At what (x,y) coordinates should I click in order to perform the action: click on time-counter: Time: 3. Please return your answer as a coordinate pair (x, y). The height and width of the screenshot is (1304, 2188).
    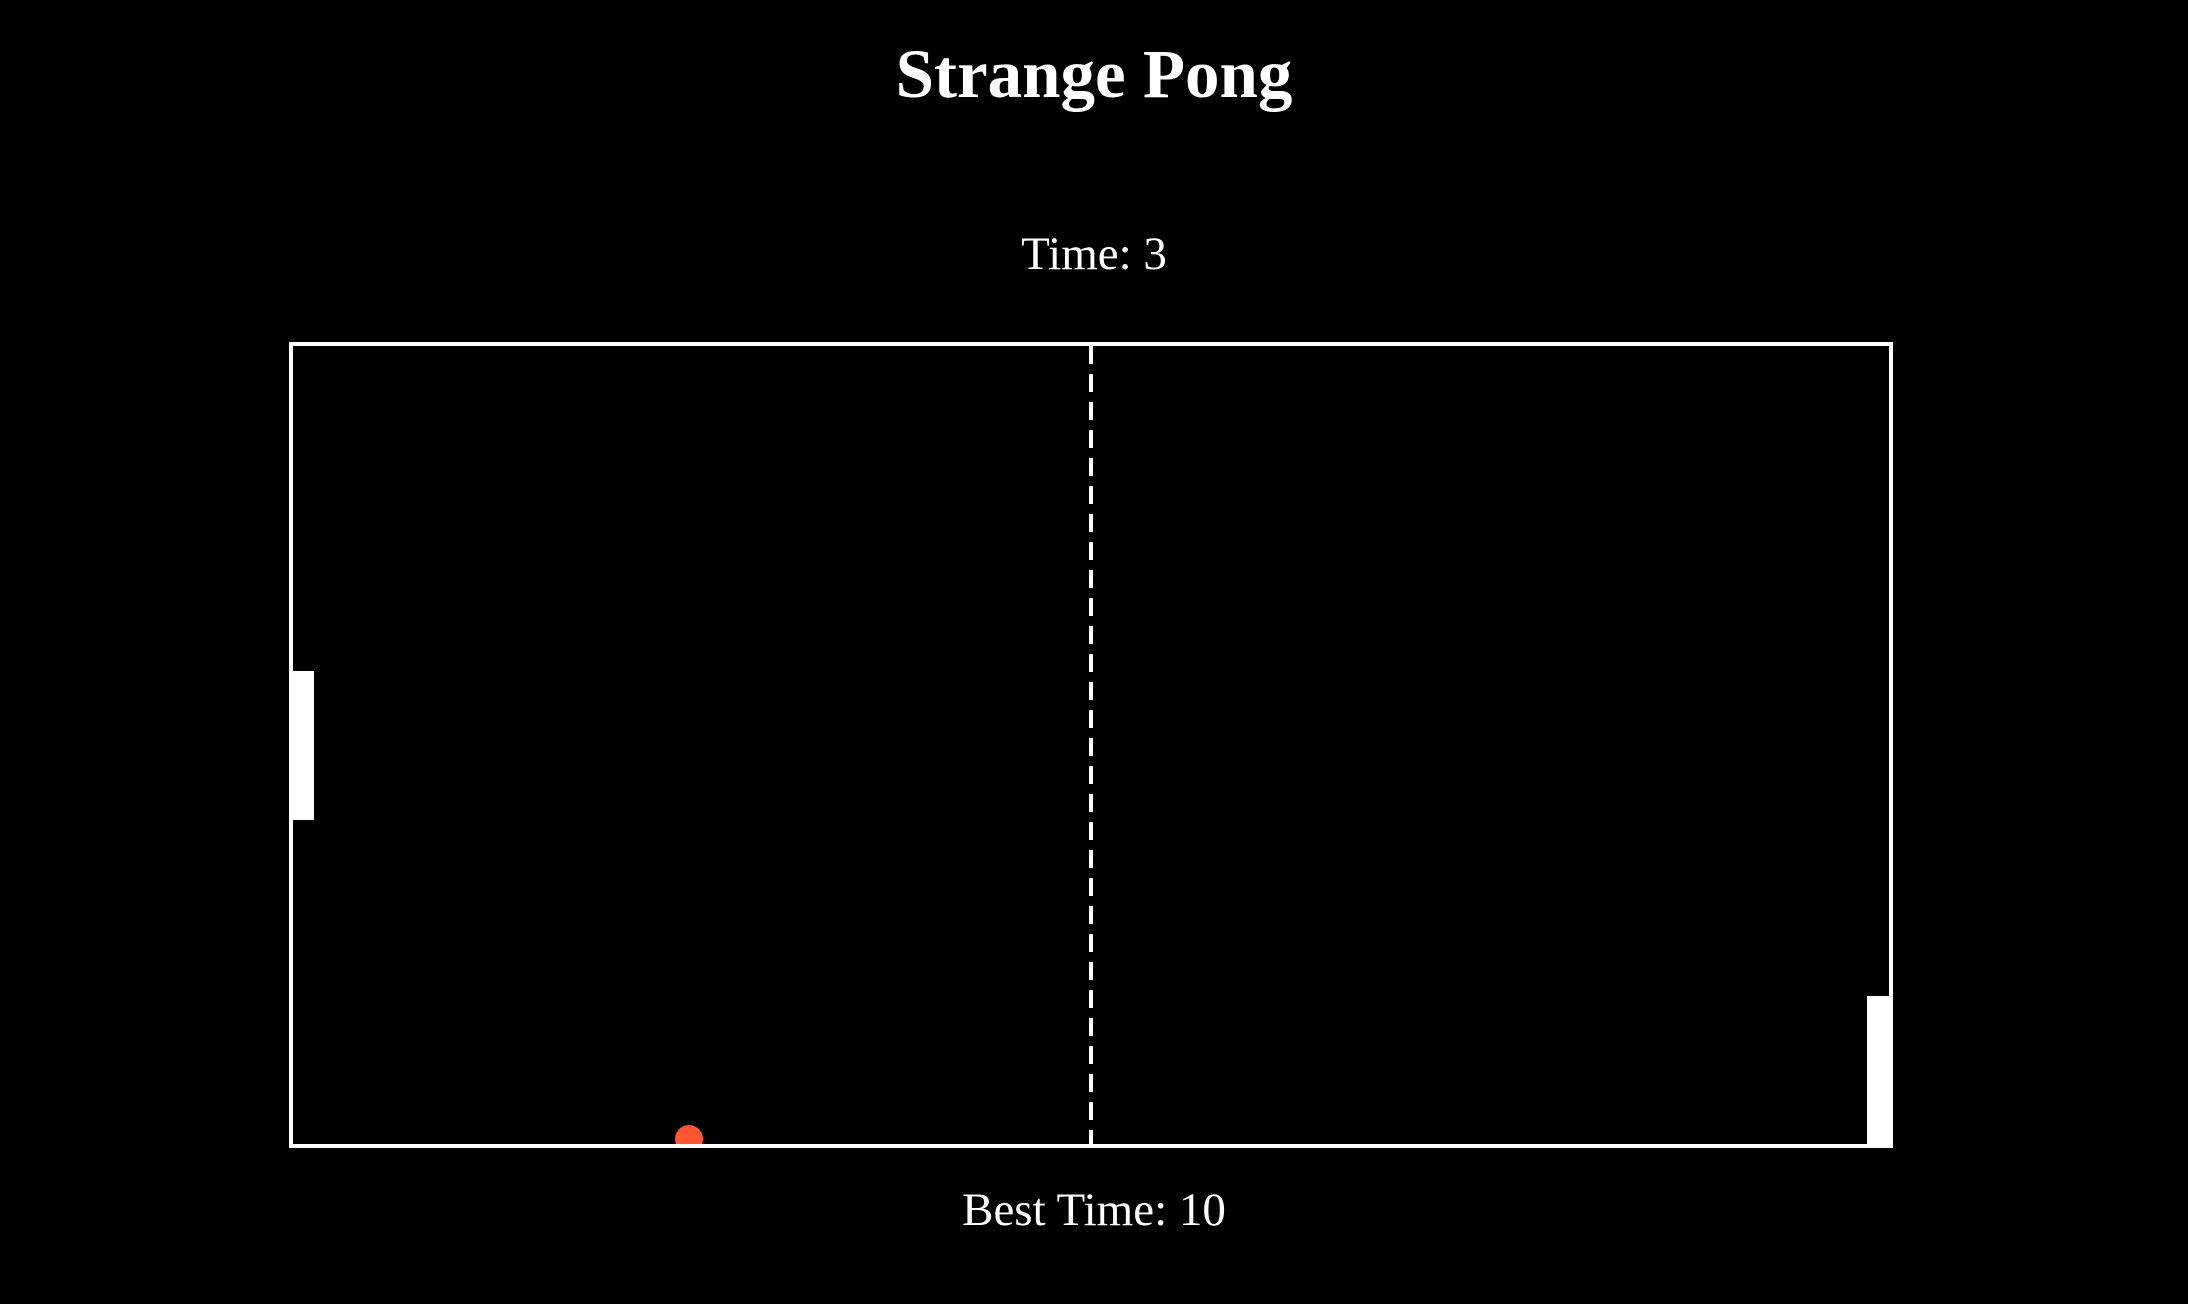
    Looking at the image, I should click on (1094, 254).